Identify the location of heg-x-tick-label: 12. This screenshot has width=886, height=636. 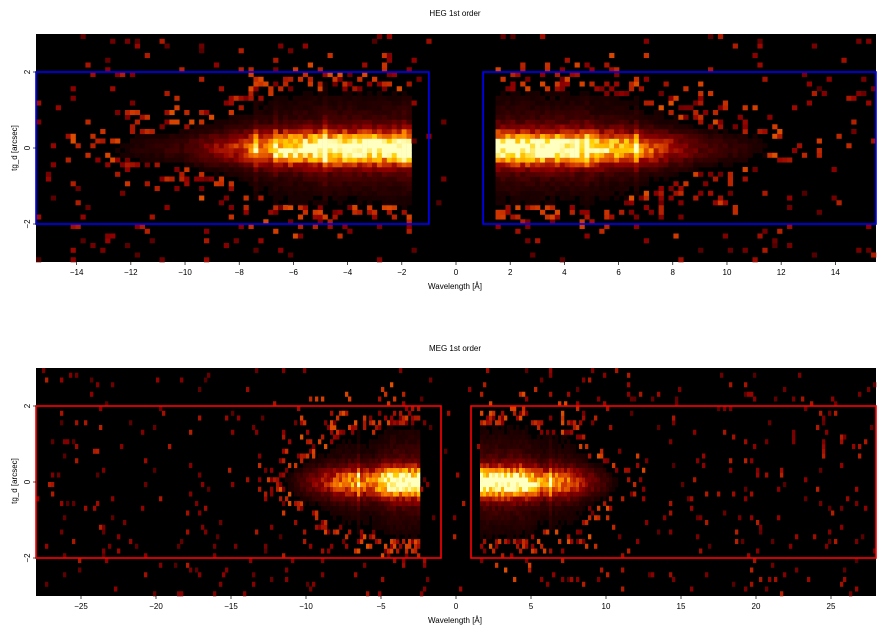
(781, 272).